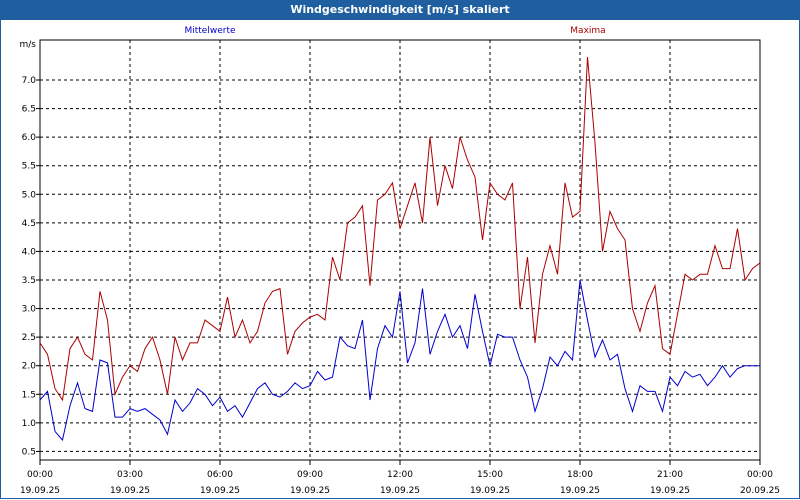 Image resolution: width=800 pixels, height=500 pixels. I want to click on x-tick-label-time: 09:00, so click(310, 475).